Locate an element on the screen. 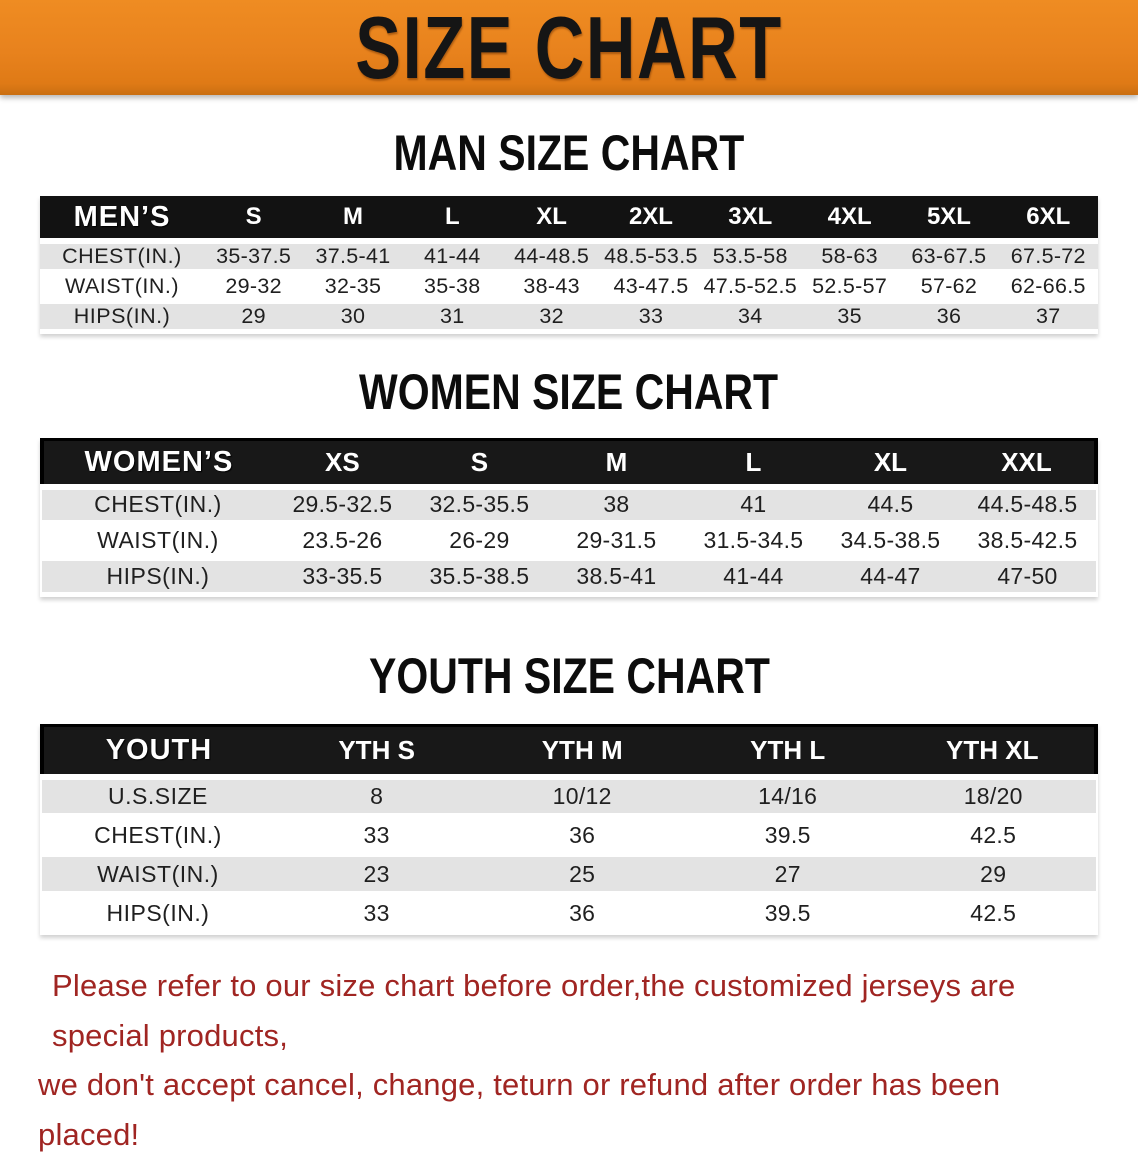 This screenshot has width=1138, height=1159. size-value-cell: 37 is located at coordinates (1048, 317).